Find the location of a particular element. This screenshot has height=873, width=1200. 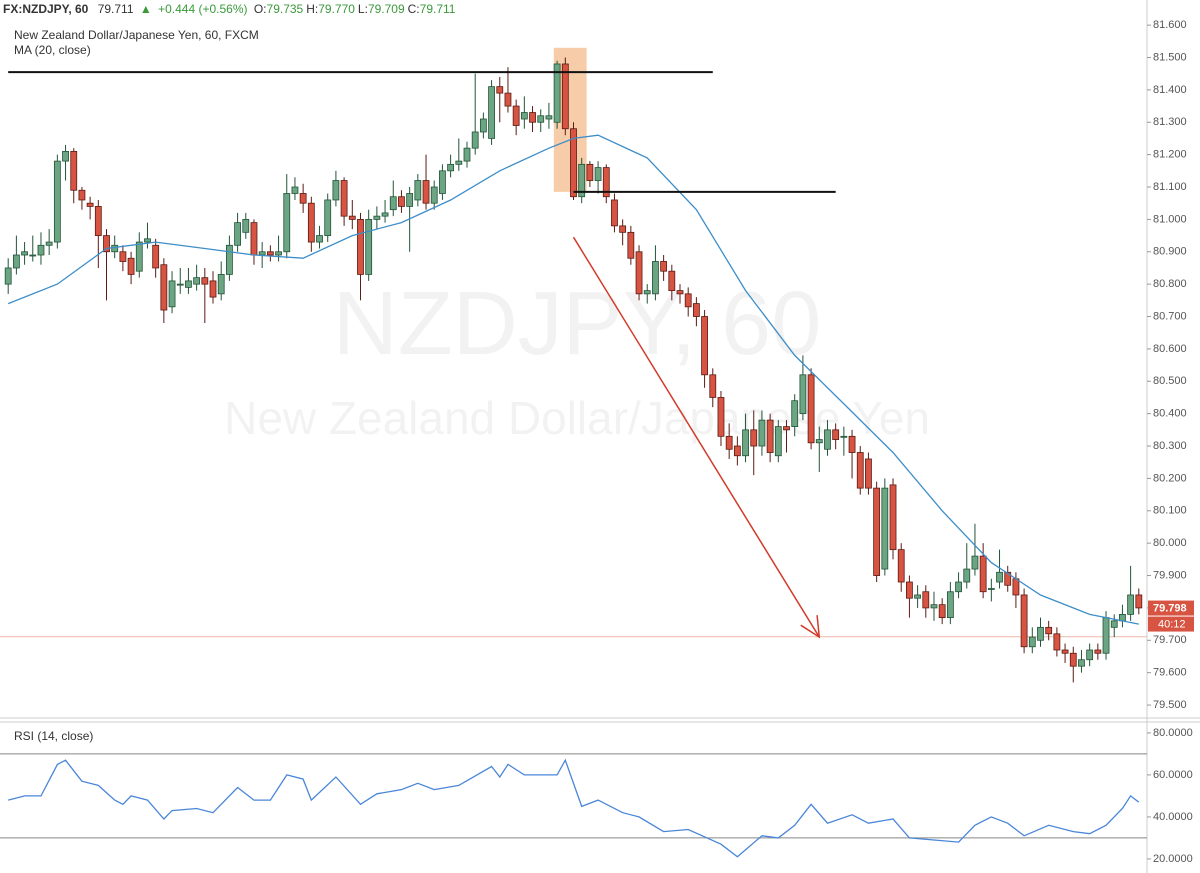

watermark: New Zealand Dollar/Japanese Yen is located at coordinates (577, 418).